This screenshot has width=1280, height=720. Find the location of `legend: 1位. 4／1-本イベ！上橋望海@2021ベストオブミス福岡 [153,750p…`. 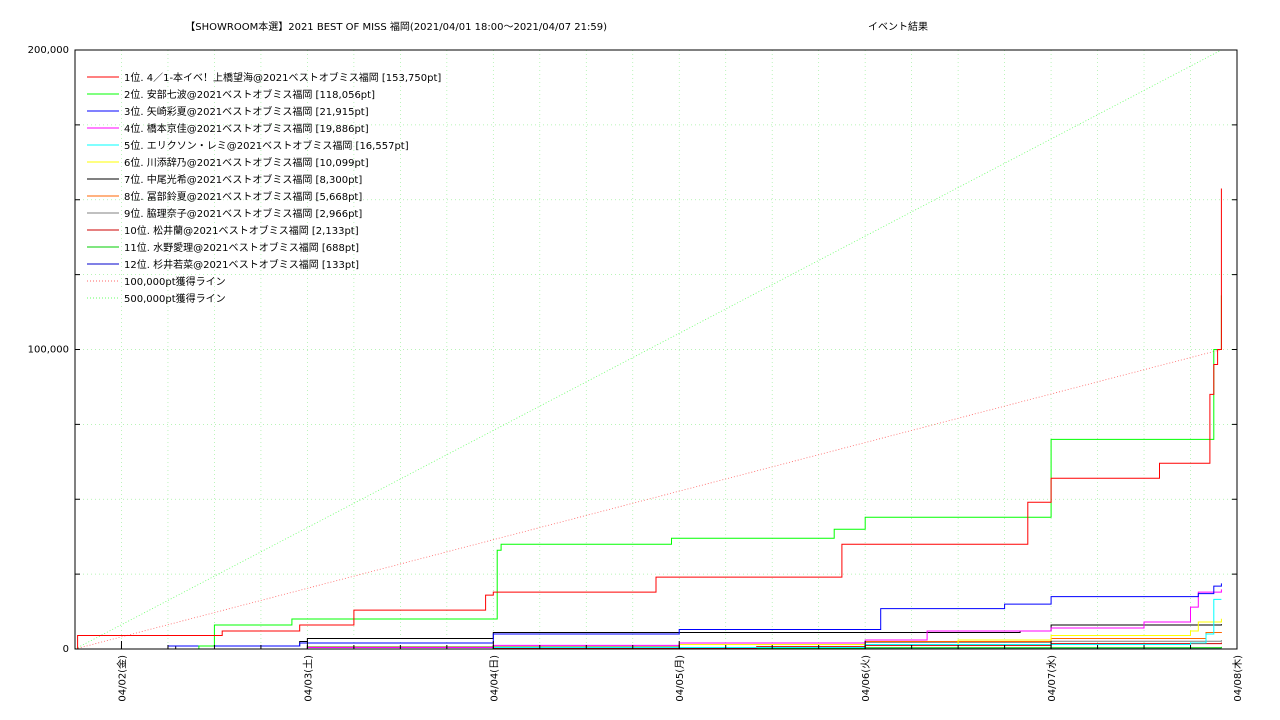

legend: 1位. 4／1-本イベ！上橋望海@2021ベストオブミス福岡 [153,750p… is located at coordinates (264, 188).